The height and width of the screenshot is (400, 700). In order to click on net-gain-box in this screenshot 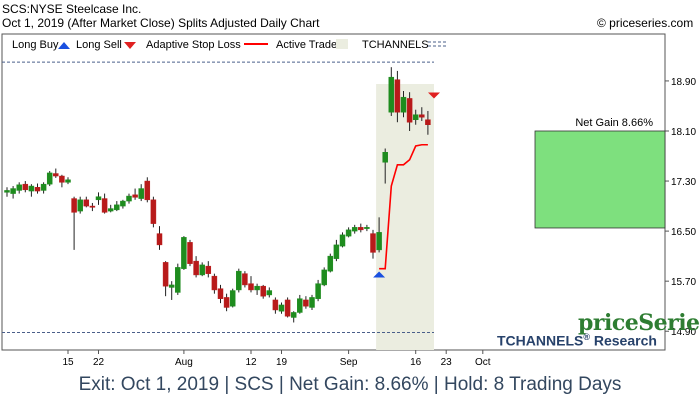, I will do `click(600, 179)`.